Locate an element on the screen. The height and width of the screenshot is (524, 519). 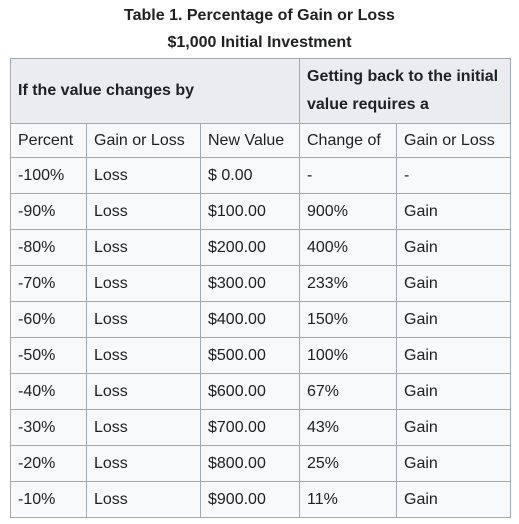
table-row: -10% Loss $900.00 11% Gain is located at coordinates (260, 499).